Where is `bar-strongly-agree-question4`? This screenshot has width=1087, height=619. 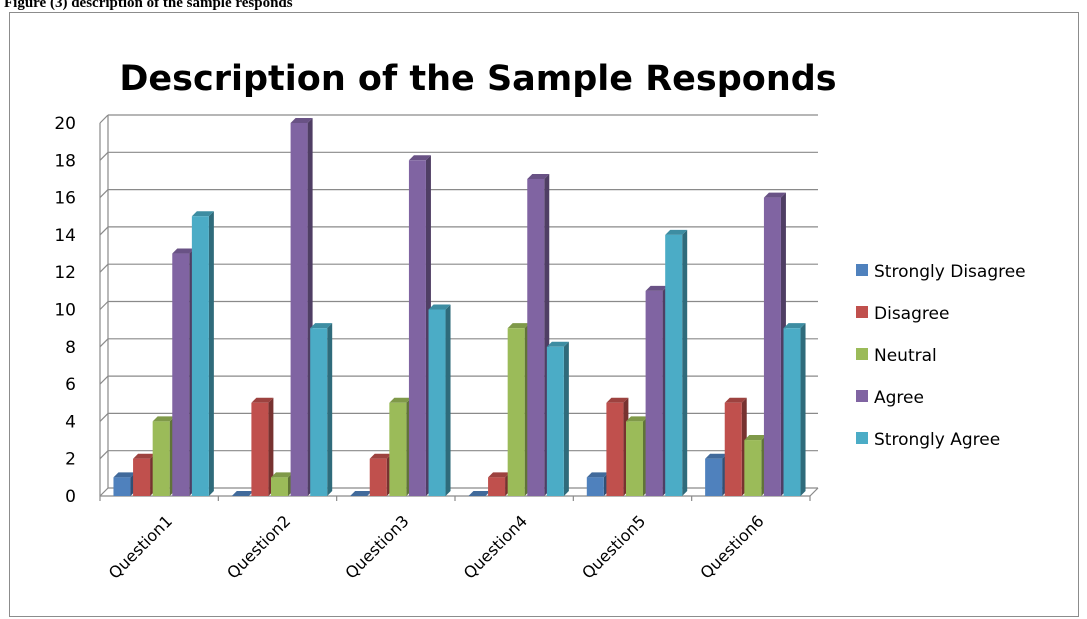 bar-strongly-agree-question4 is located at coordinates (557, 418).